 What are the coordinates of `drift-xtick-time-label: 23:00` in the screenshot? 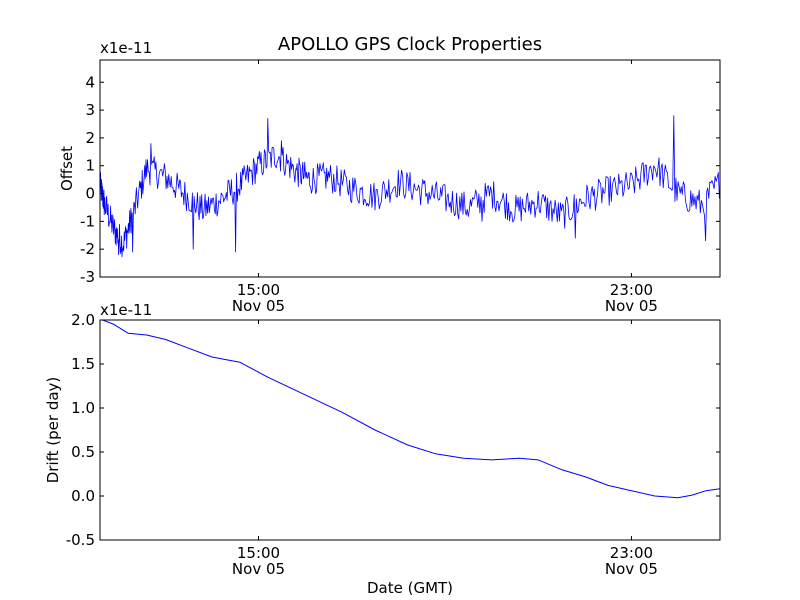 It's located at (631, 553).